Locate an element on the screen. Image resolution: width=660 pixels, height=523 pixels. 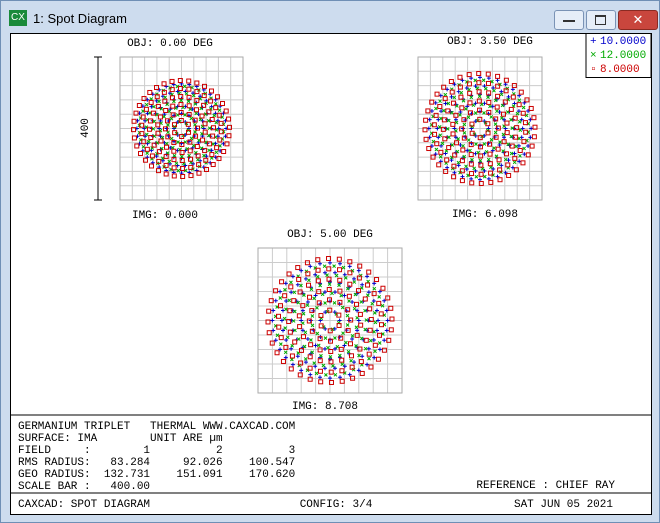
close-button: ✕ is located at coordinates (638, 20).